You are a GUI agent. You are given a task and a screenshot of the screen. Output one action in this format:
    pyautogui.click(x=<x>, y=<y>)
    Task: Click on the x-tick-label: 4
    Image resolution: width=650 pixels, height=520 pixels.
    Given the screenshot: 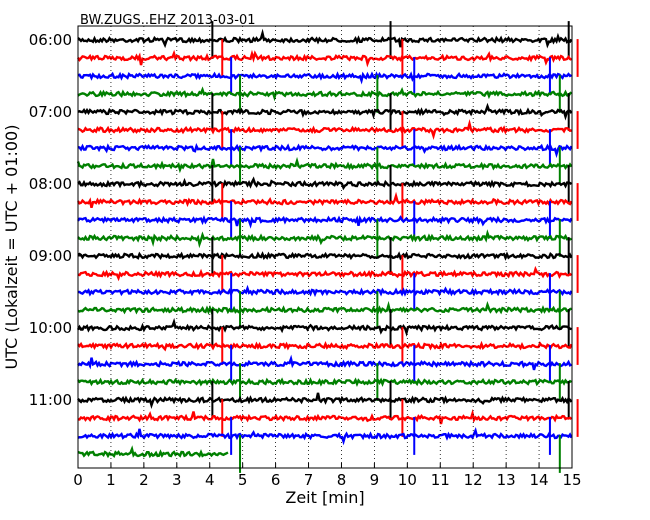 What is the action you would take?
    pyautogui.click(x=210, y=480)
    